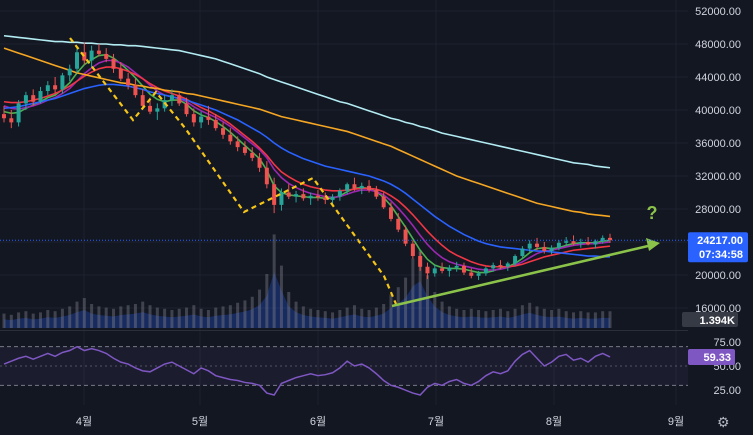  Describe the element at coordinates (718, 276) in the screenshot. I see `price-tick-label: 20000.00` at that location.